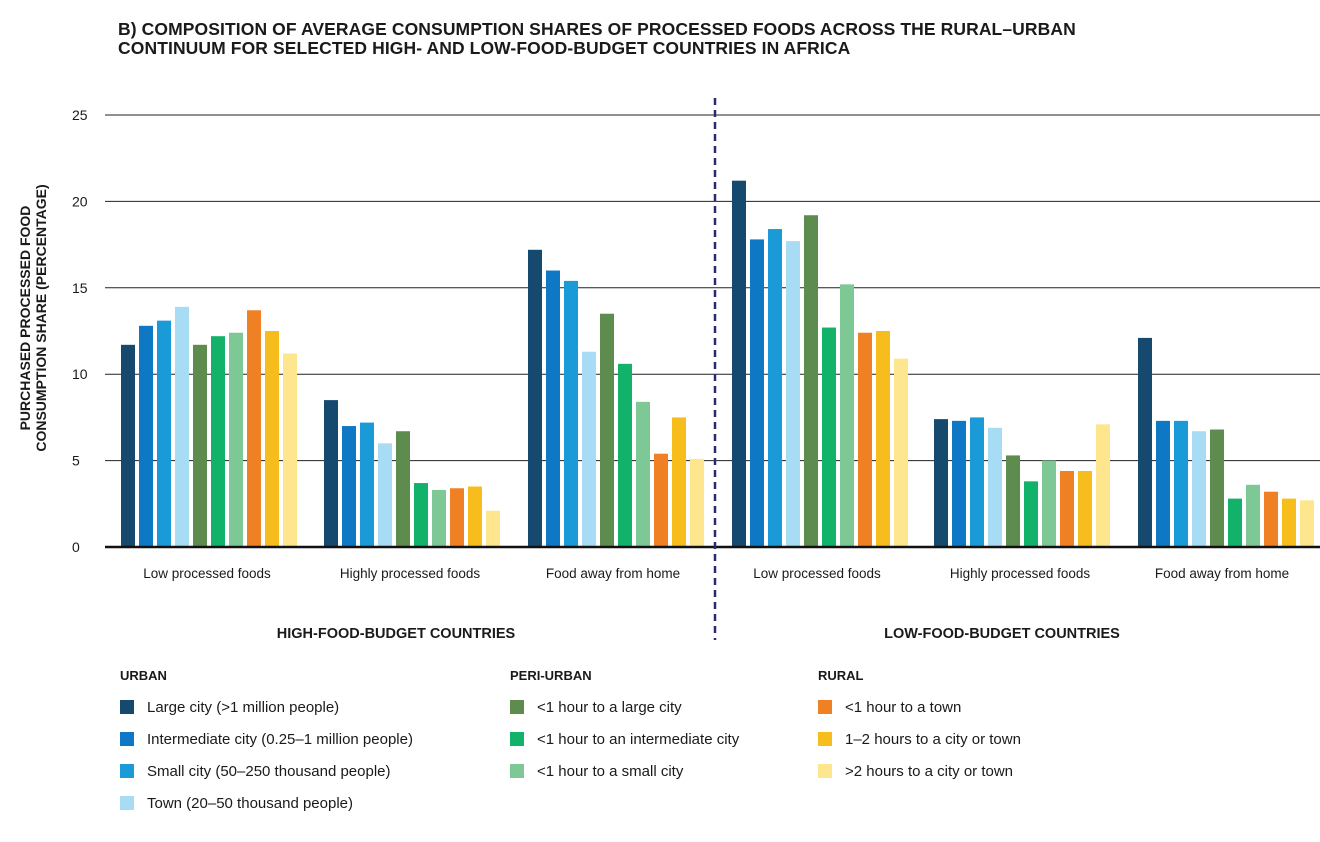  I want to click on legend-group-heading: RURAL, so click(841, 675).